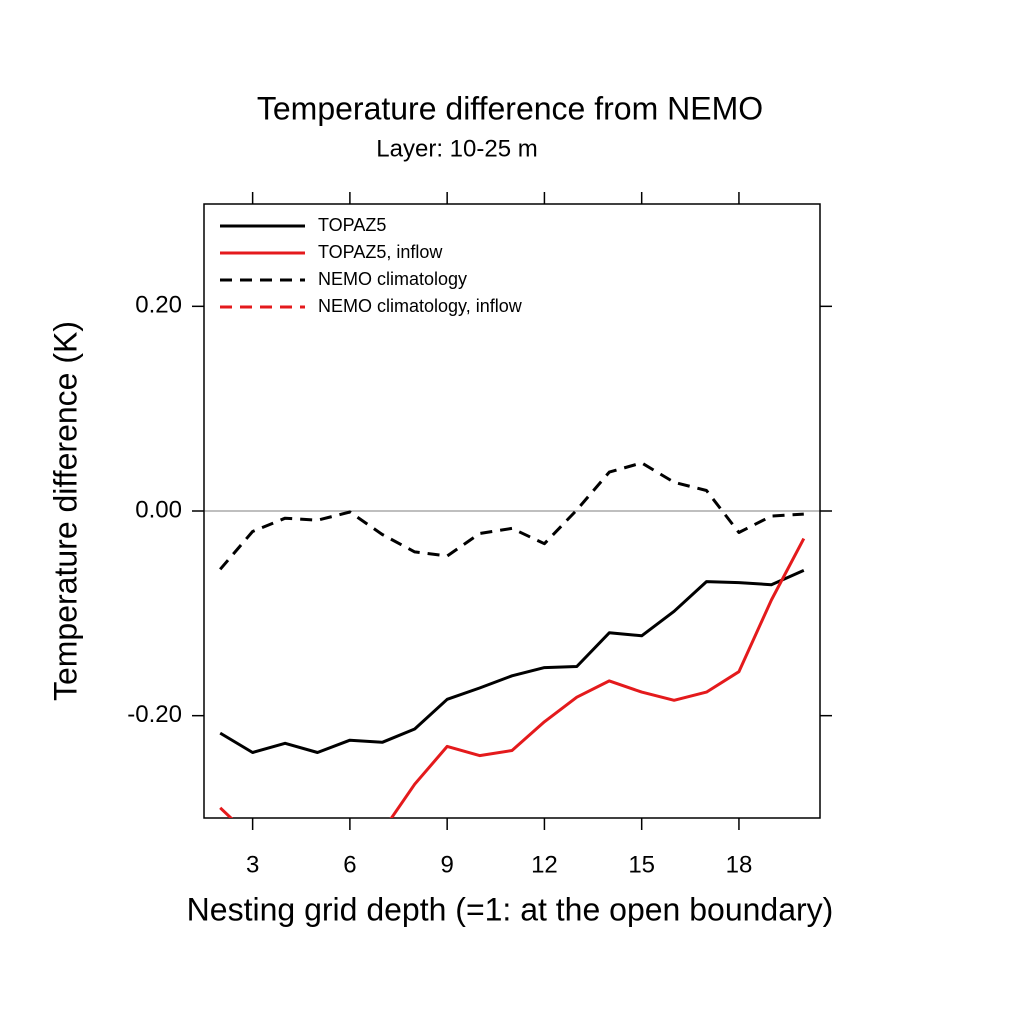 The image size is (1024, 1024). What do you see at coordinates (158, 305) in the screenshot?
I see `y-tick-label: 0.20` at bounding box center [158, 305].